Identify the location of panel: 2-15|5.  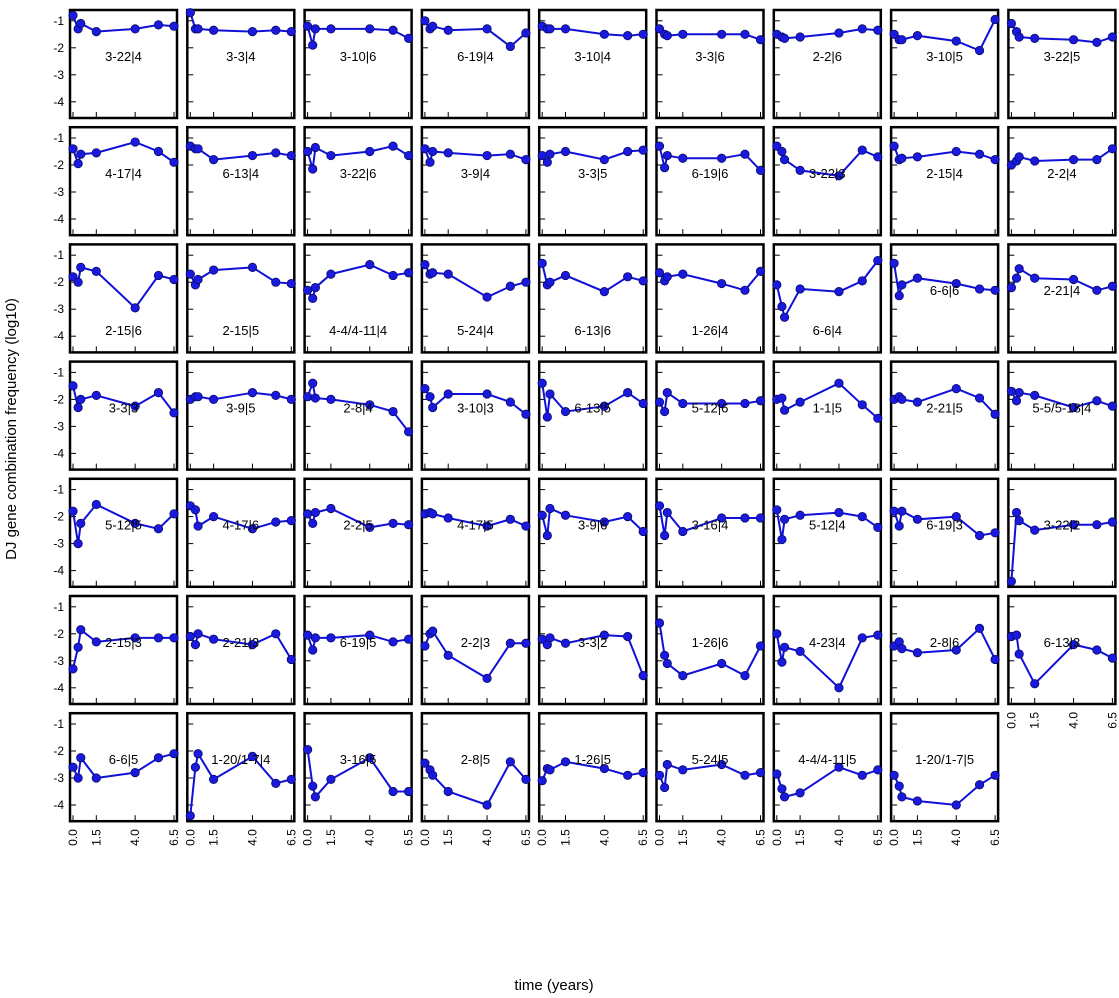
(240, 298).